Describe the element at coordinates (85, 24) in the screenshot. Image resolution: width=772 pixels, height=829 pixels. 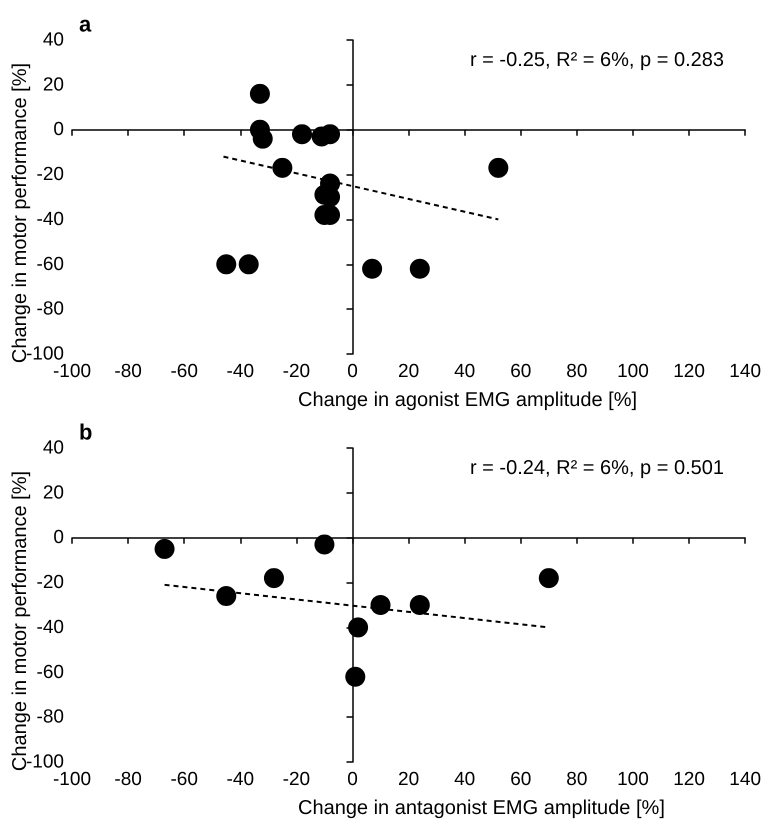
I see `chart-title: a` at that location.